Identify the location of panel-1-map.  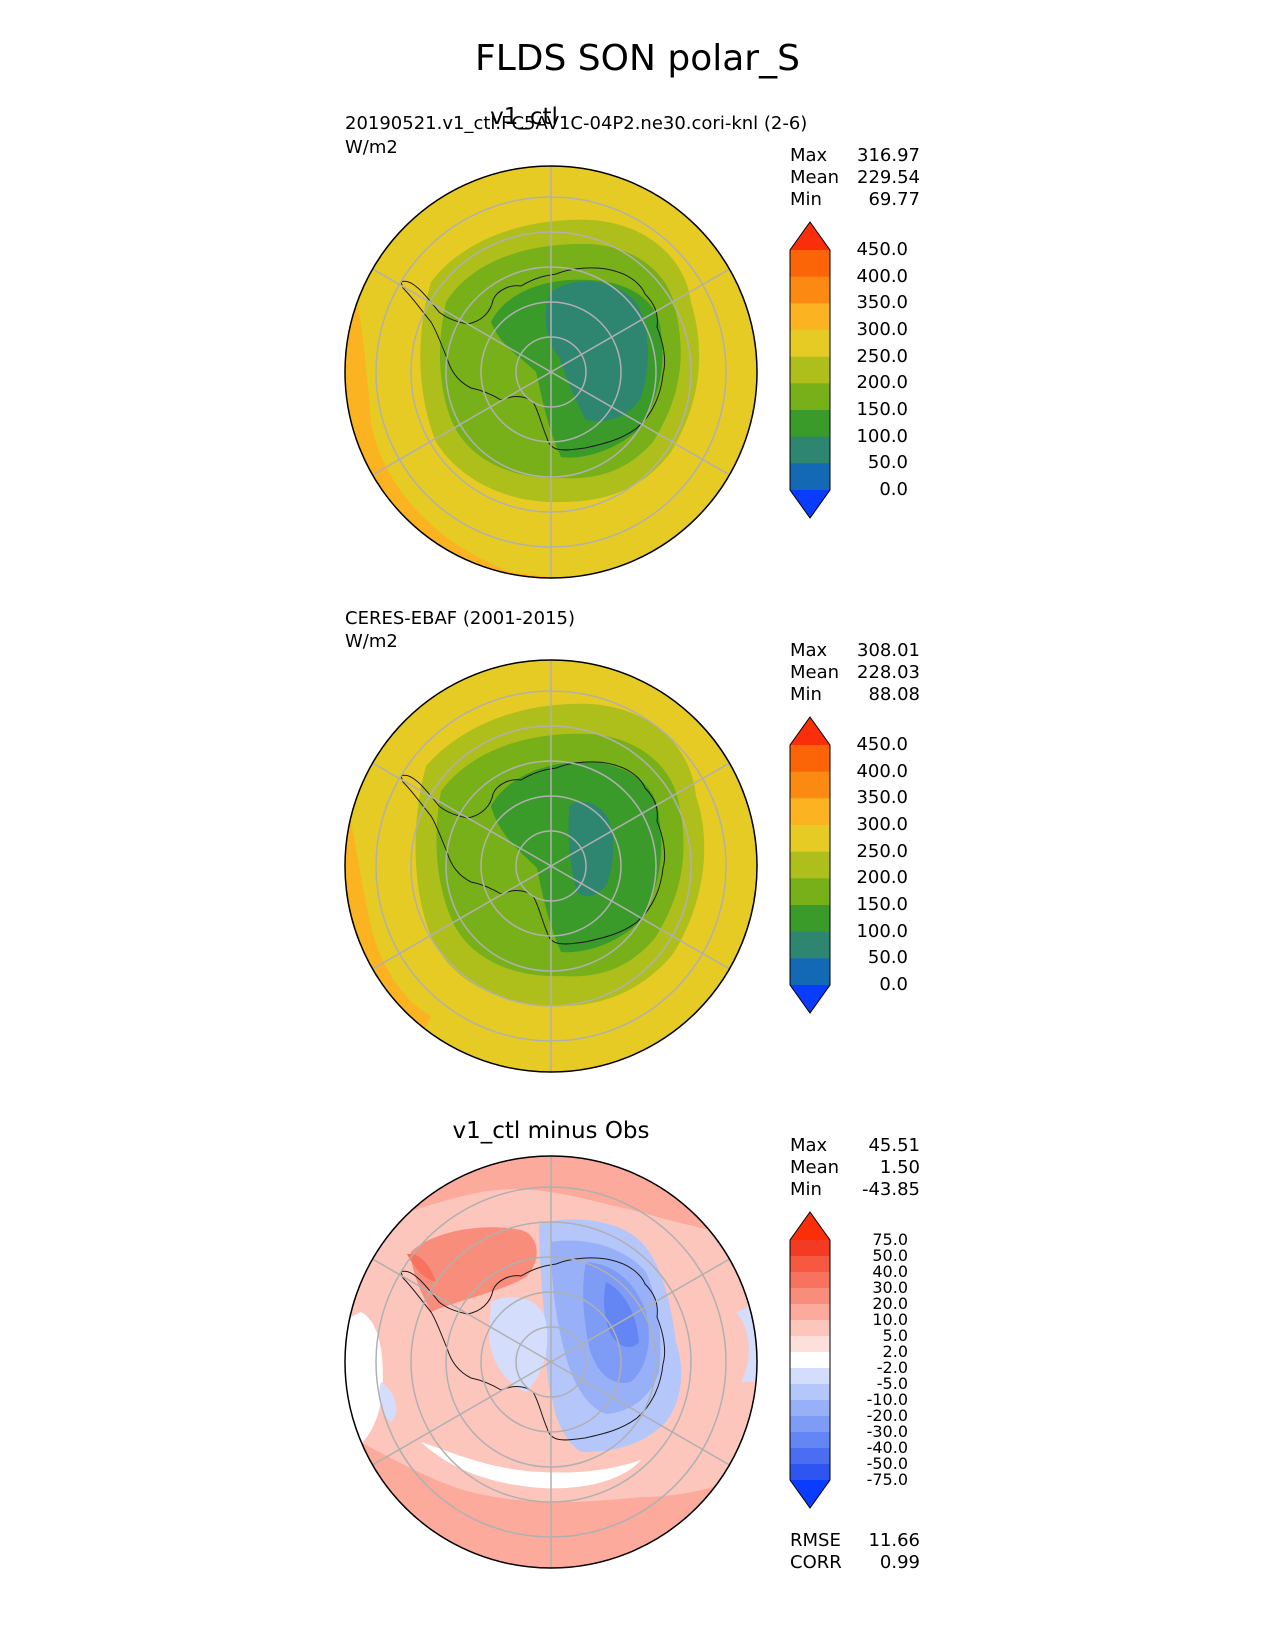
(551, 372).